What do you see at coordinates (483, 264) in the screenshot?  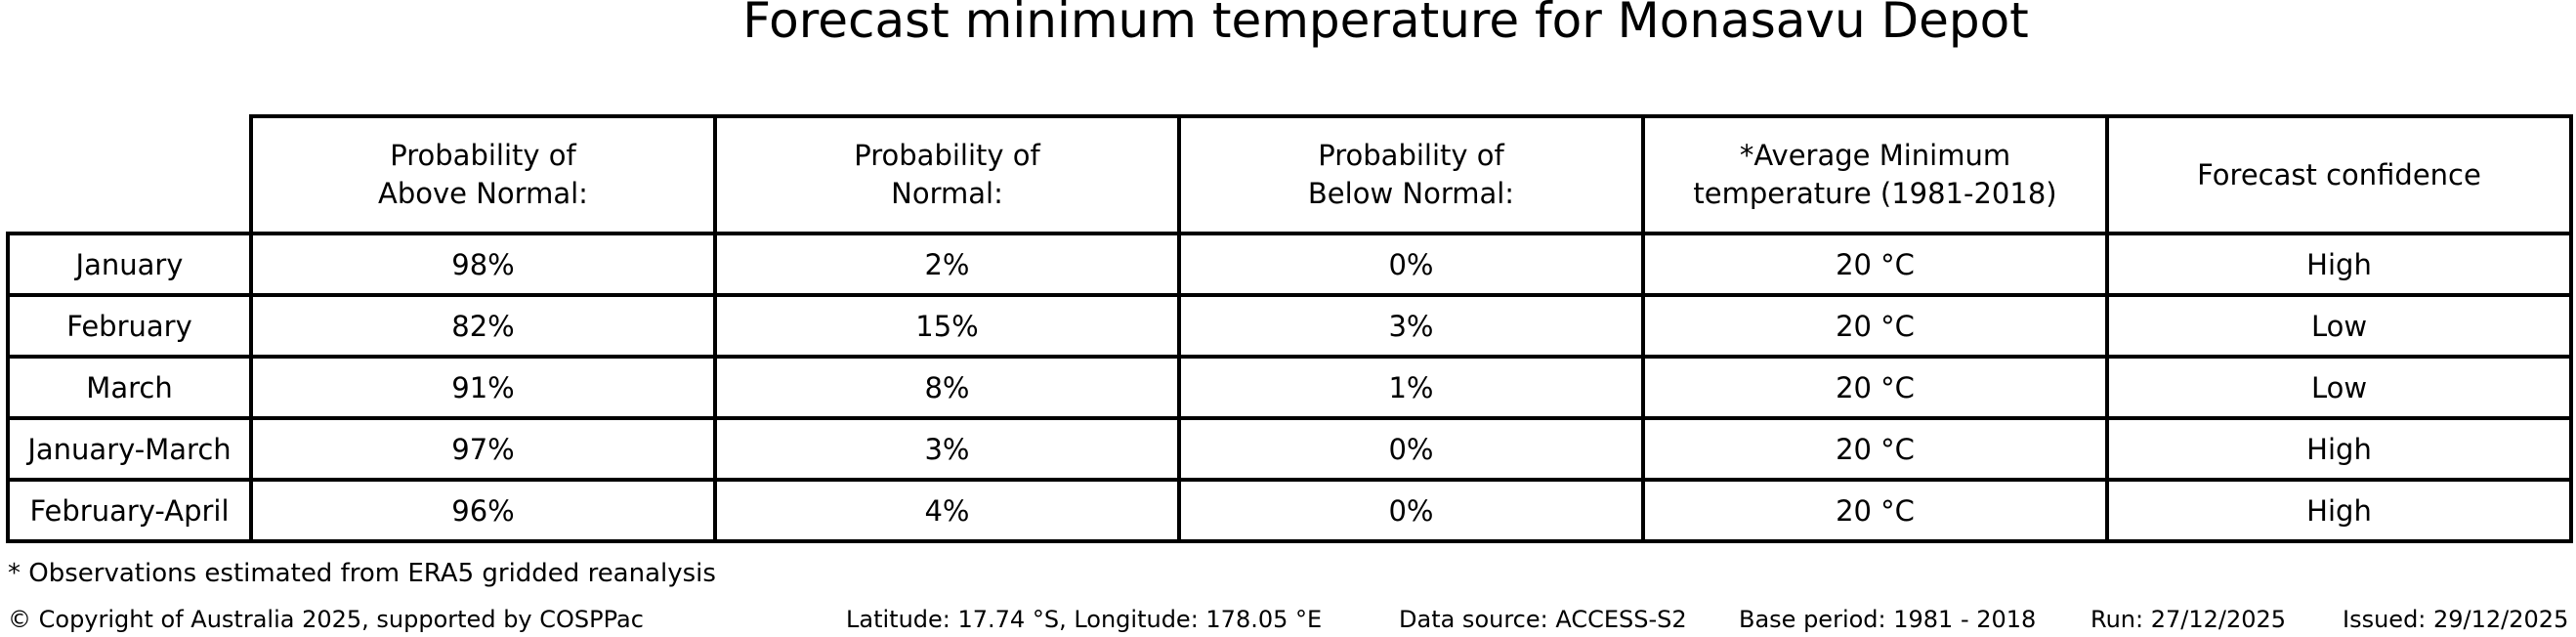 I see `cell-above-normal: 98%` at bounding box center [483, 264].